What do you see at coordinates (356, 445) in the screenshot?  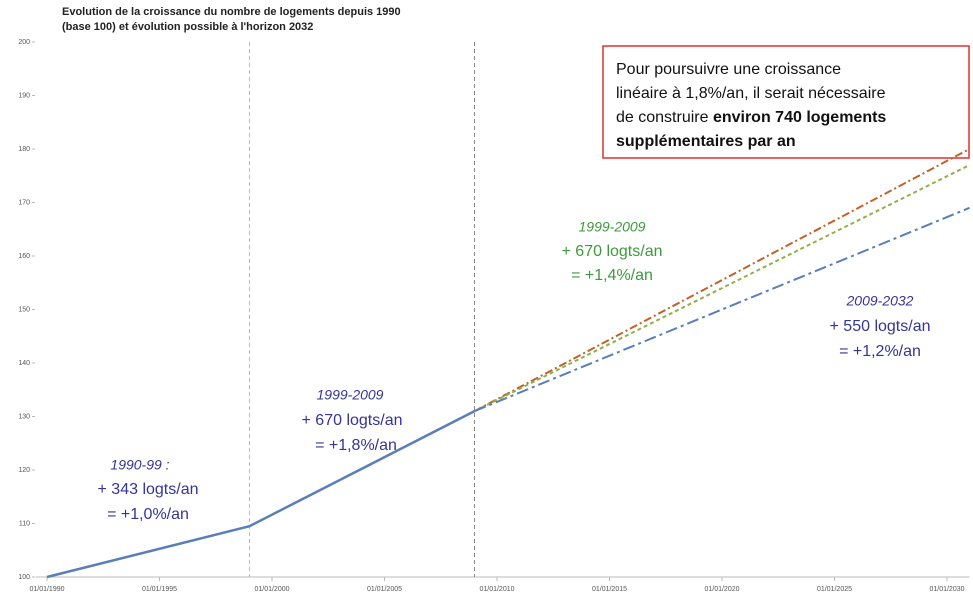 I see `annotation-text: = +1,8%/an` at bounding box center [356, 445].